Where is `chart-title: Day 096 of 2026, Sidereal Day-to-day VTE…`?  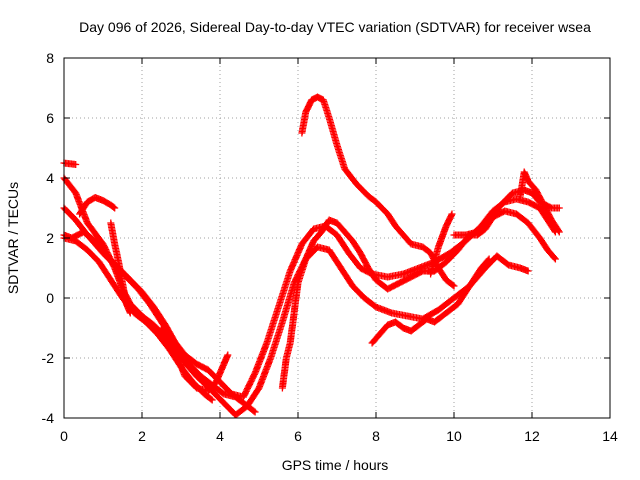
chart-title: Day 096 of 2026, Sidereal Day-to-day VTE… is located at coordinates (335, 27).